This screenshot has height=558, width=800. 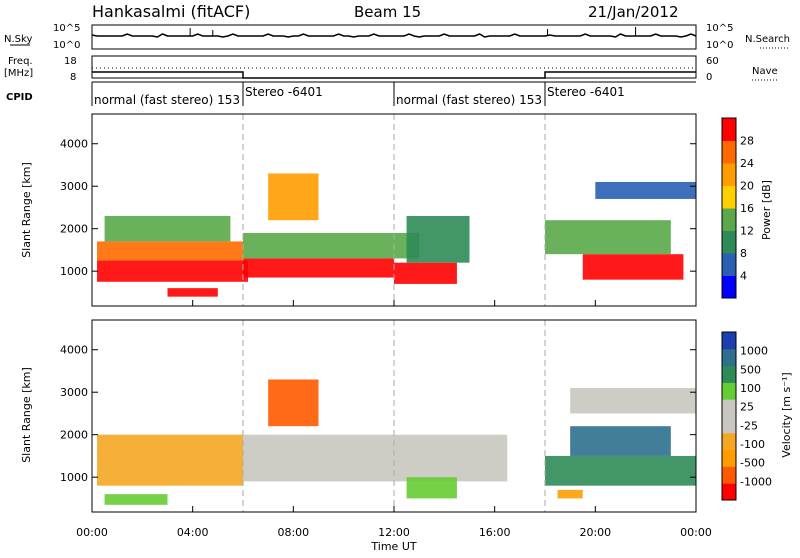 I want to click on velocity-cbar-tick: 500, so click(x=750, y=369).